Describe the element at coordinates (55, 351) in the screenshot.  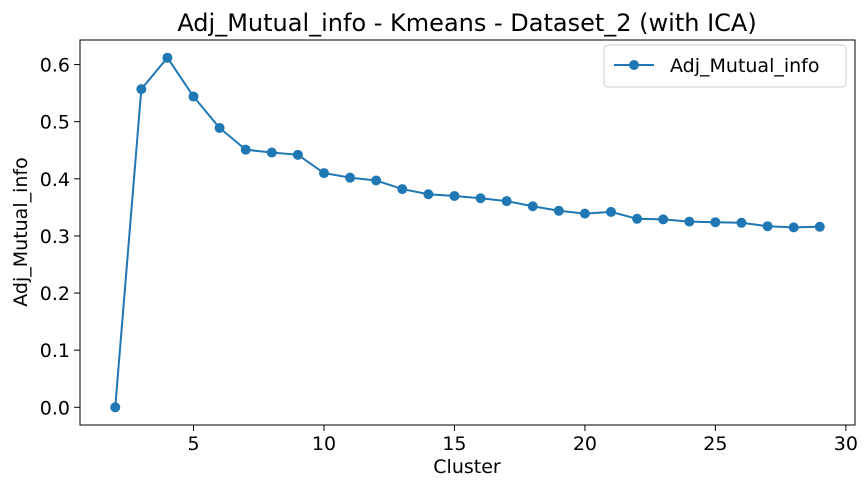
I see `y-tick-label: 0.1` at that location.